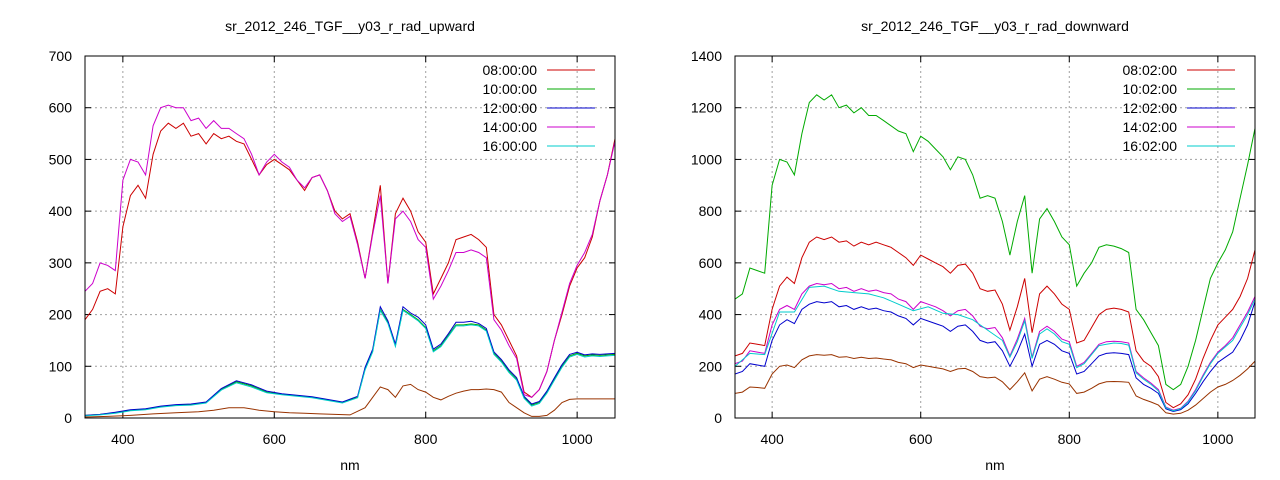  Describe the element at coordinates (61, 56) in the screenshot. I see `y-tick-label: 700` at that location.